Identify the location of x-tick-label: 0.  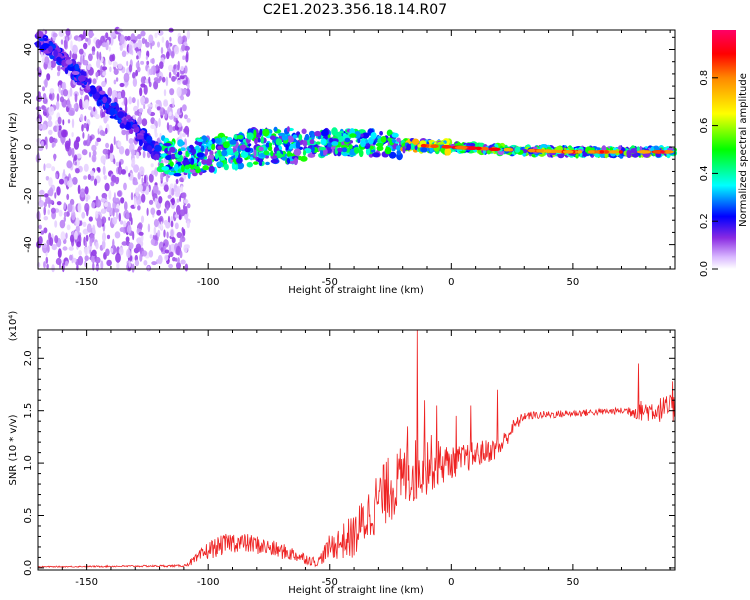
(451, 582).